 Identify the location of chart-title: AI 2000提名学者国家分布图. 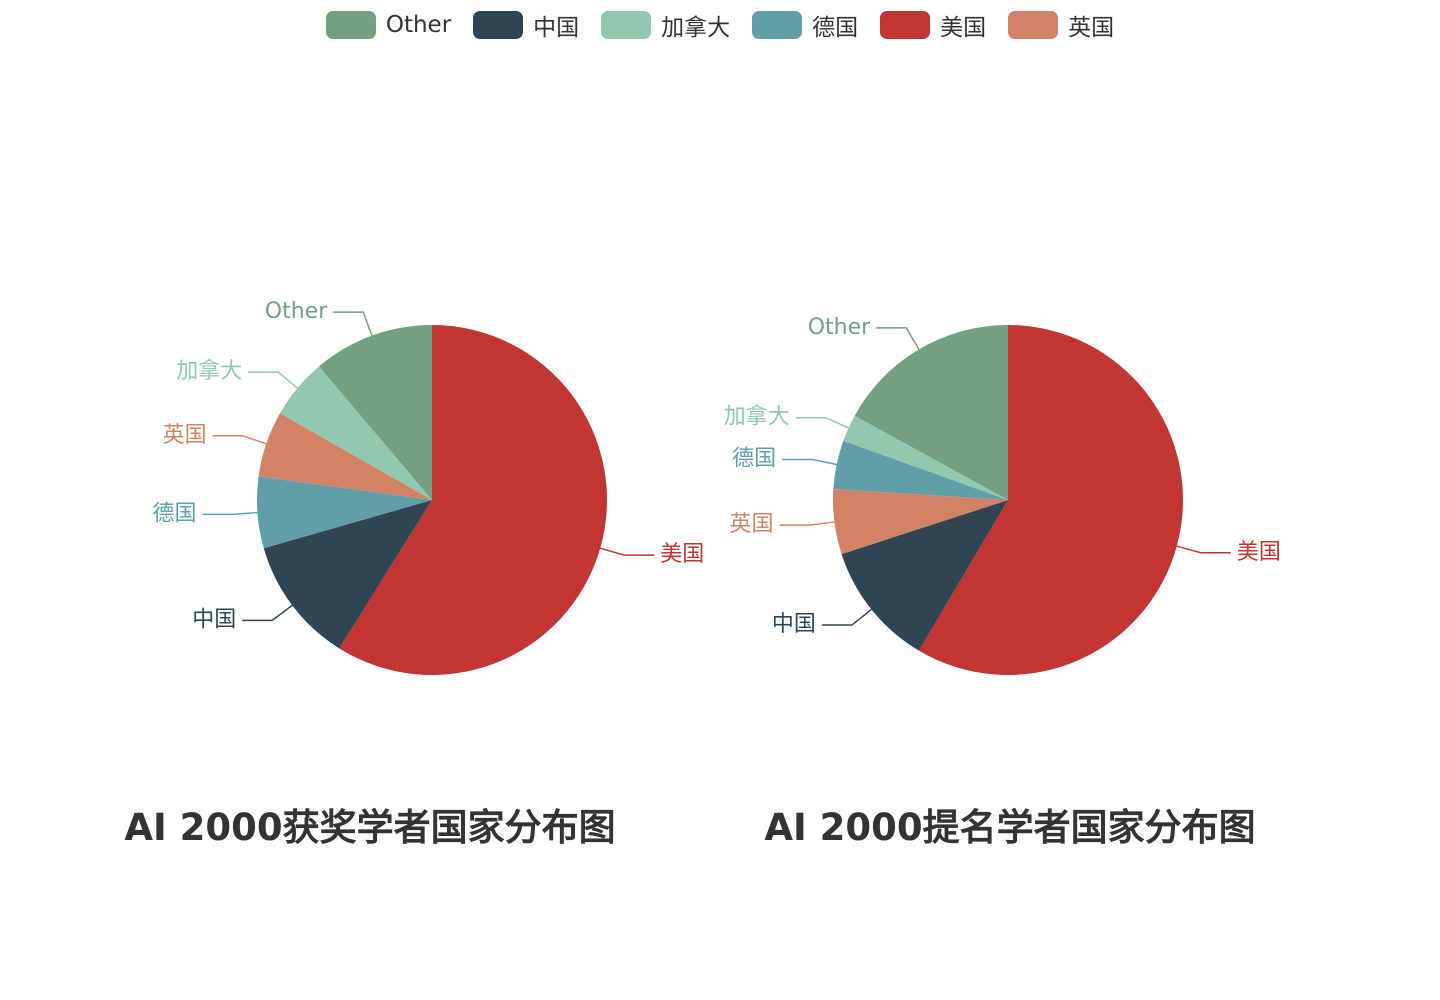
(1009, 827).